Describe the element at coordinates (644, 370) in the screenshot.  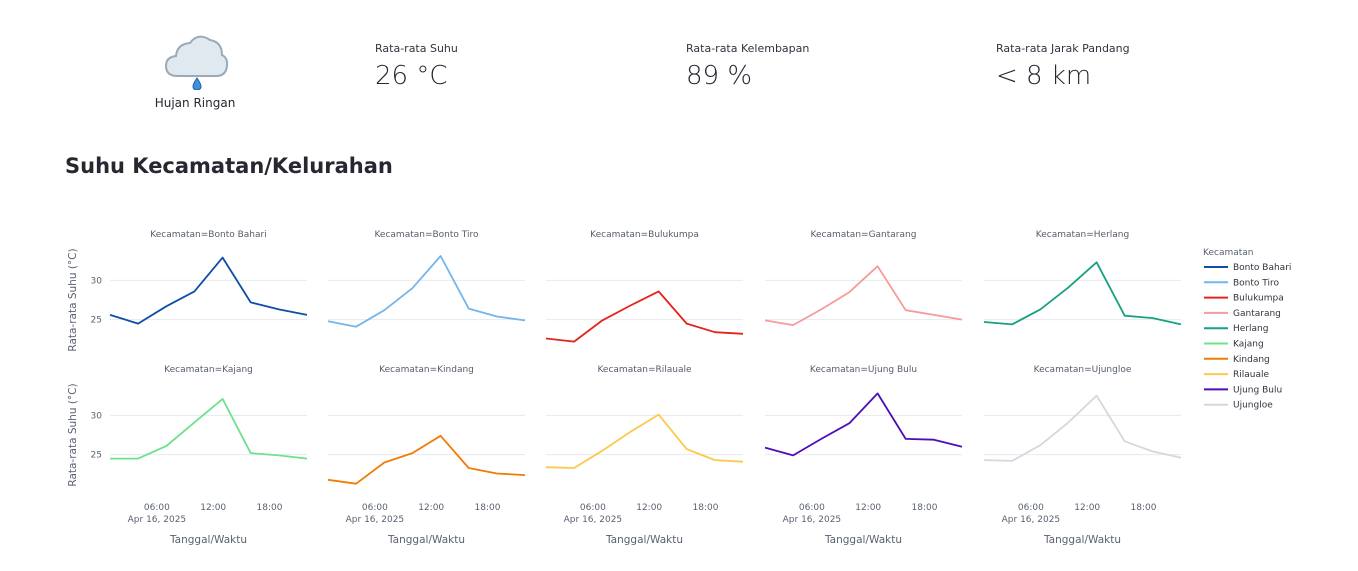
I see `facet-title: Kecamatan=Rilauale` at that location.